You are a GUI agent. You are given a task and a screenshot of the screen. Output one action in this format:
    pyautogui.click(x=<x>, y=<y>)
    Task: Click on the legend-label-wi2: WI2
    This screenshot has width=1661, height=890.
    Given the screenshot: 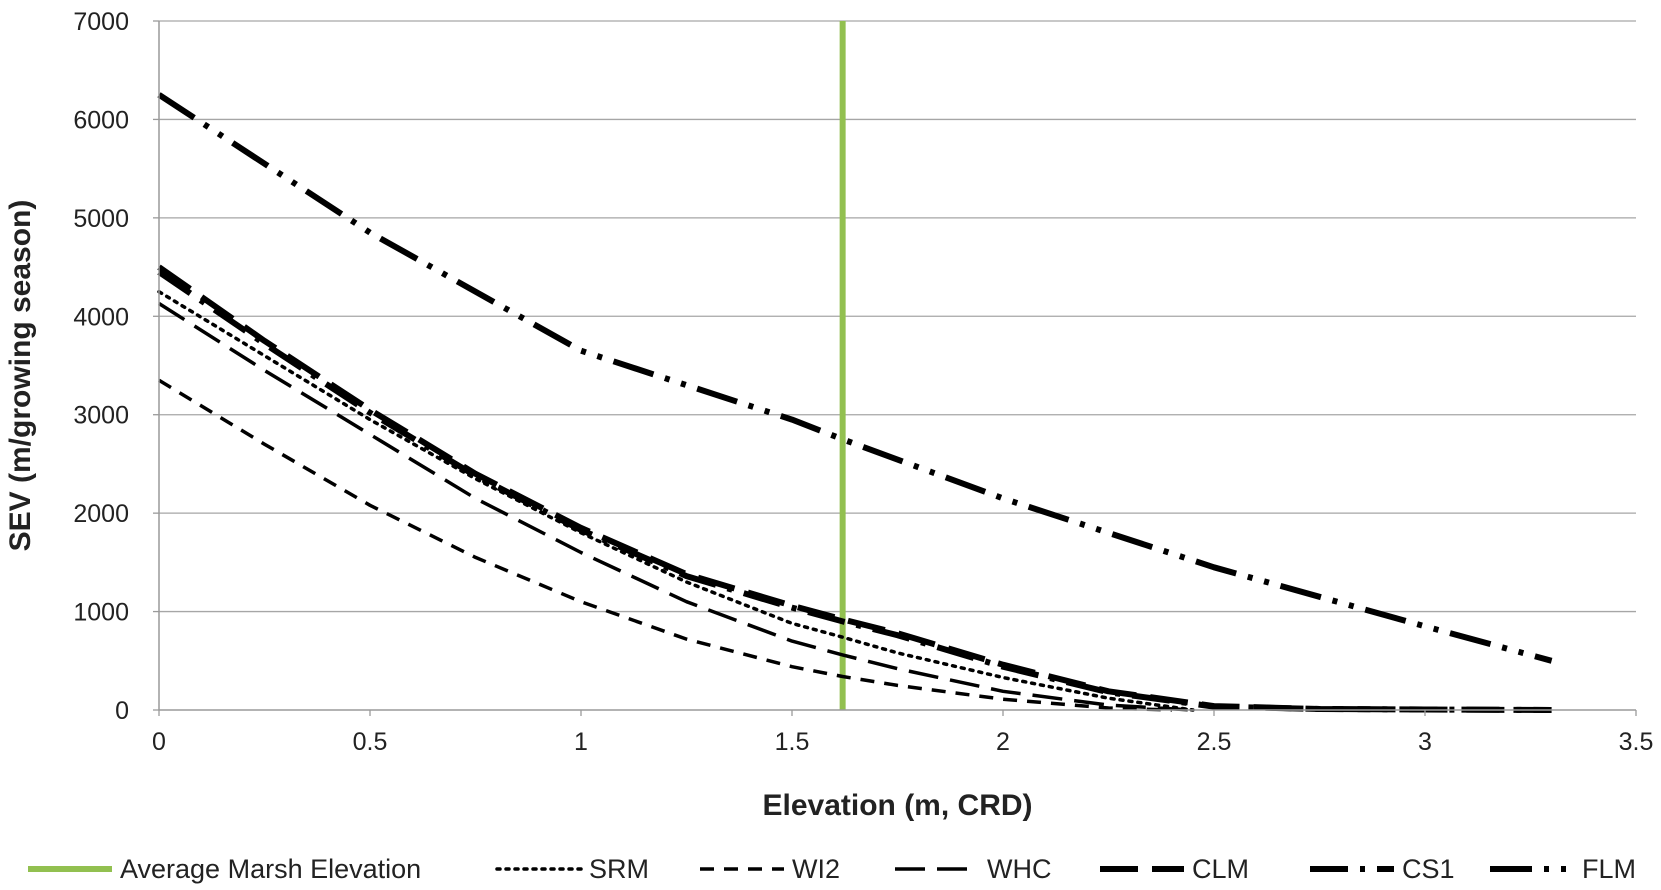 What is the action you would take?
    pyautogui.click(x=816, y=869)
    